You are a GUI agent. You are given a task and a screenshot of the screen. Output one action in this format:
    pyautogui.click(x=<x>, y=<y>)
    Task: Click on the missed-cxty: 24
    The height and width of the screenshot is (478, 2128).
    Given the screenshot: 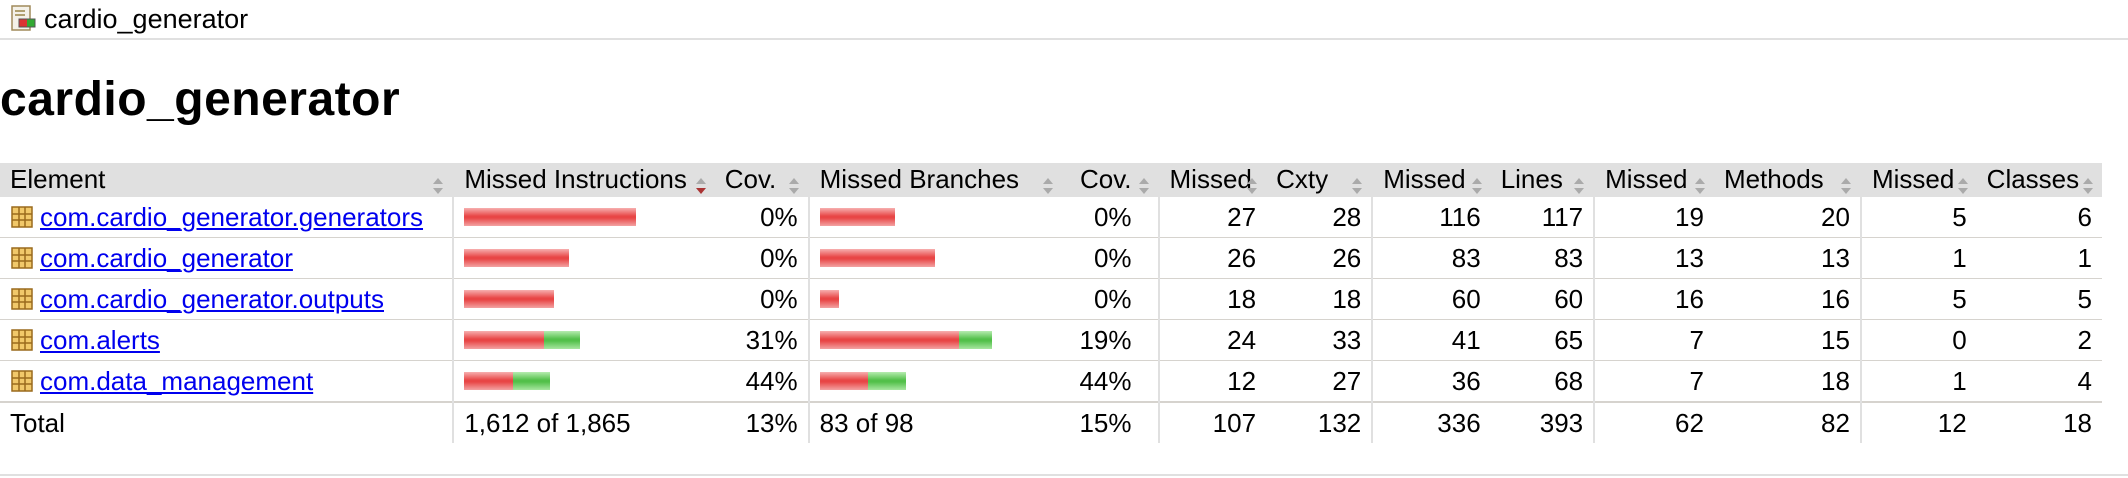 What is the action you would take?
    pyautogui.click(x=1212, y=340)
    